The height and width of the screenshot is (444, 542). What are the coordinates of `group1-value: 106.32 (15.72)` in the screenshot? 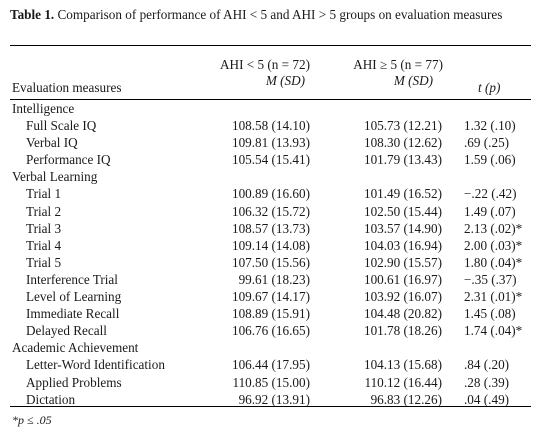 It's located at (270, 211).